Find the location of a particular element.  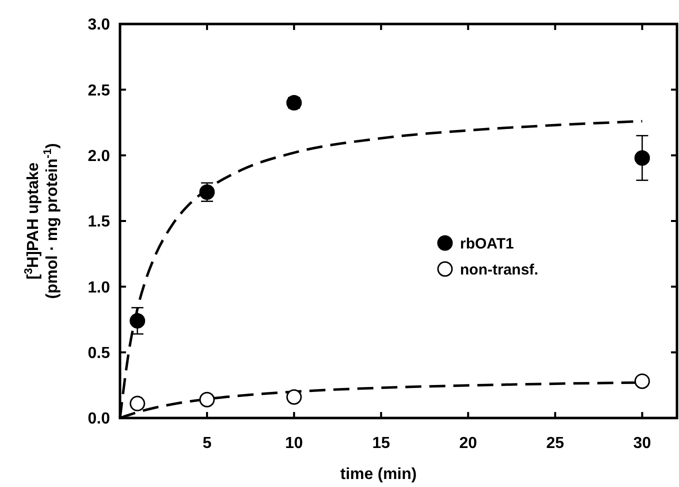

legend-label: rbOAT1 is located at coordinates (487, 243).